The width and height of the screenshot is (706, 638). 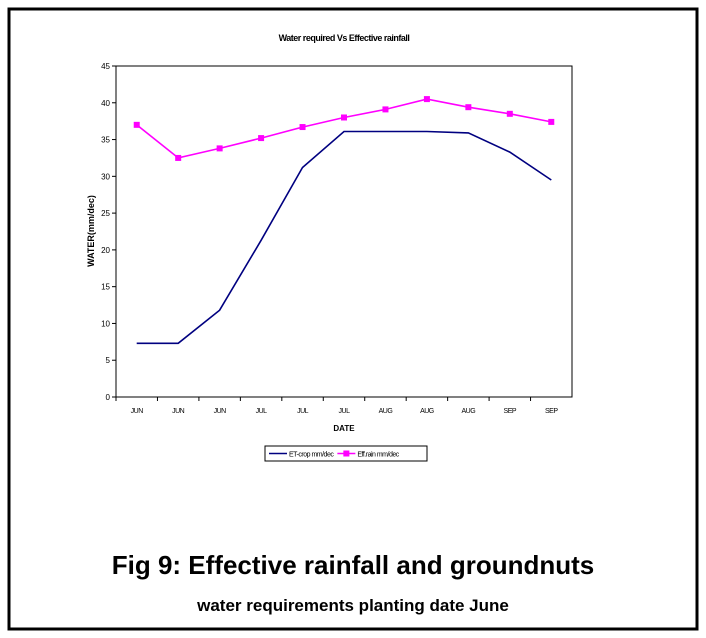 I want to click on y-tick-label: 0, so click(x=108, y=397).